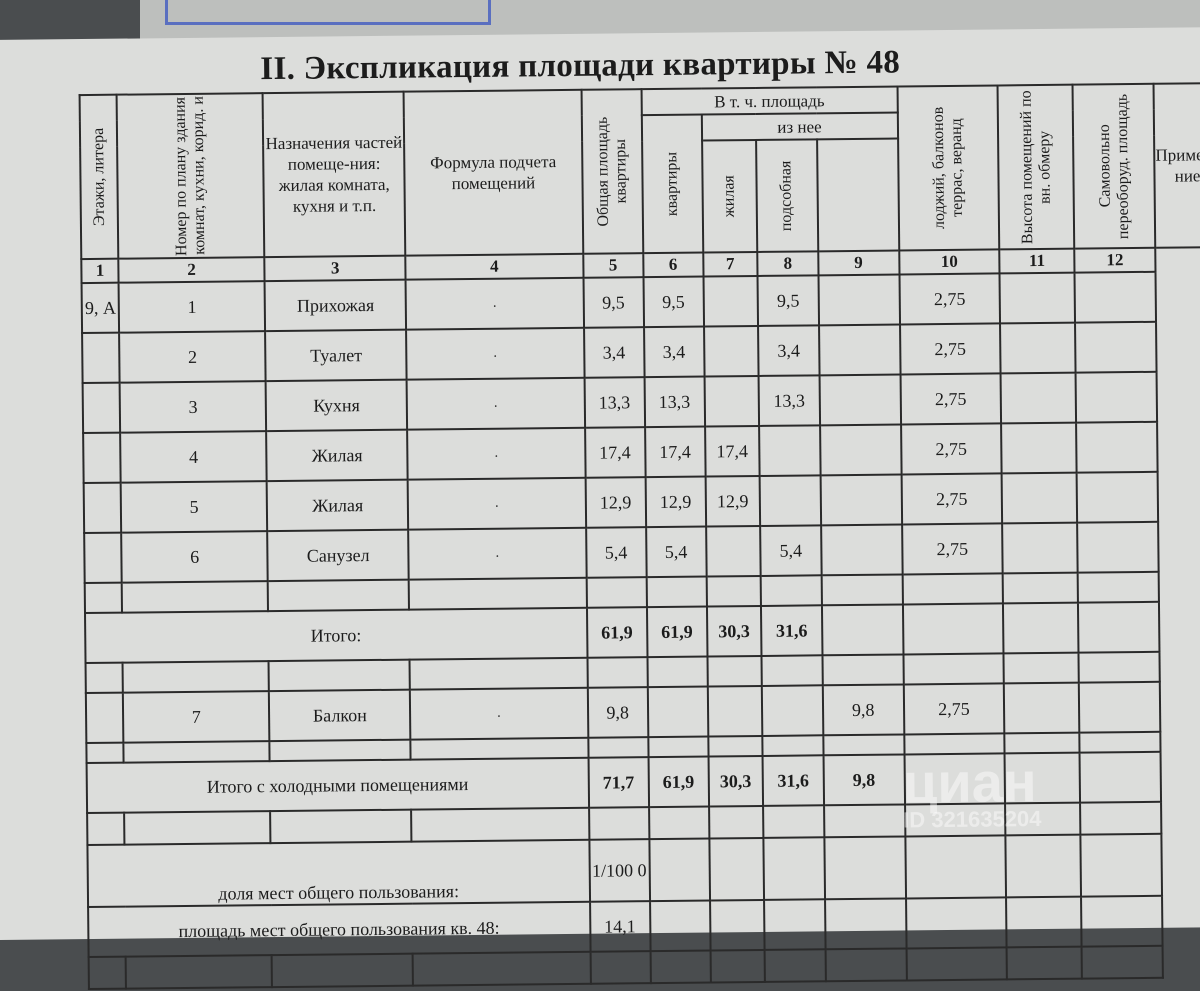 The width and height of the screenshot is (1200, 991). What do you see at coordinates (338, 555) in the screenshot?
I see `cell-name: Санузел` at bounding box center [338, 555].